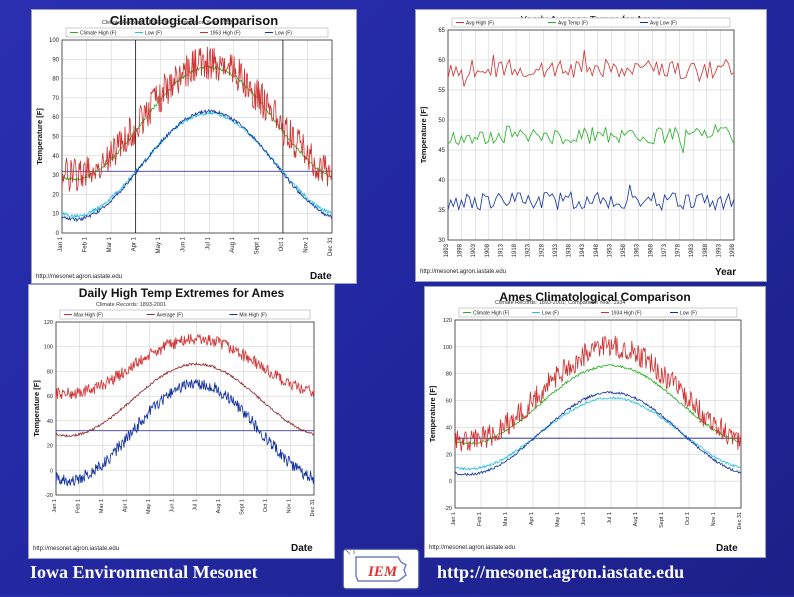 Image resolution: width=794 pixels, height=597 pixels. I want to click on iem-logo: IEM, so click(381, 569).